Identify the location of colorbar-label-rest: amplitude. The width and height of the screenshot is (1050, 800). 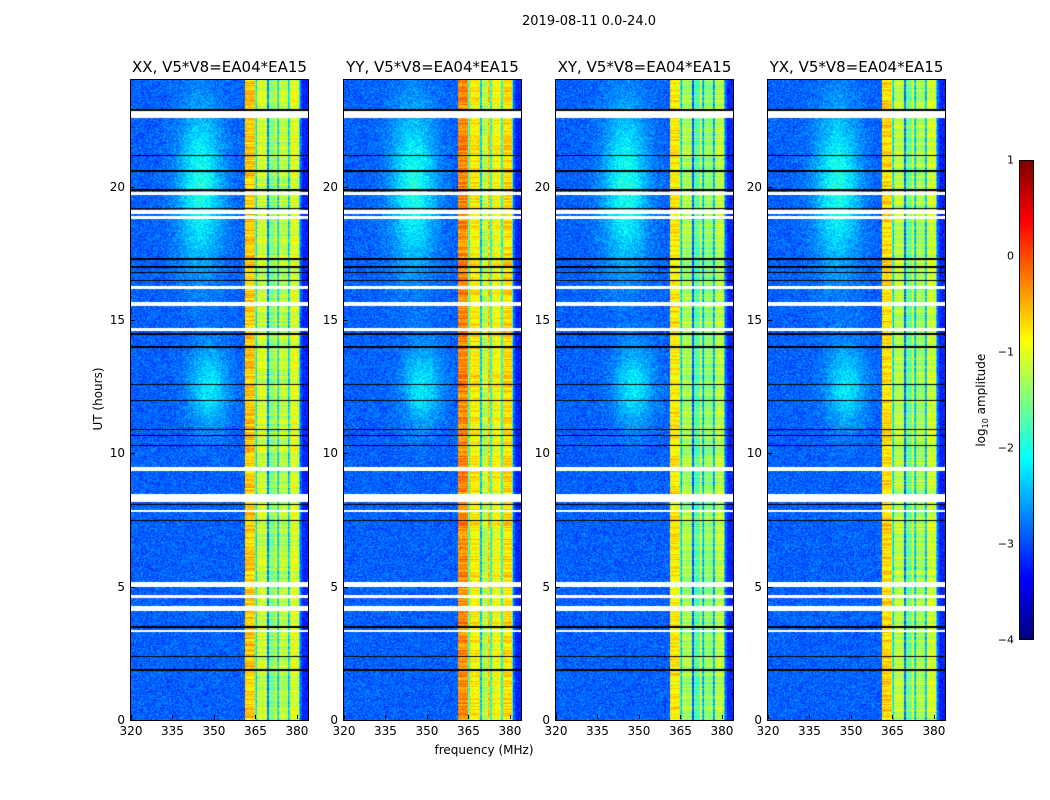
(980, 386).